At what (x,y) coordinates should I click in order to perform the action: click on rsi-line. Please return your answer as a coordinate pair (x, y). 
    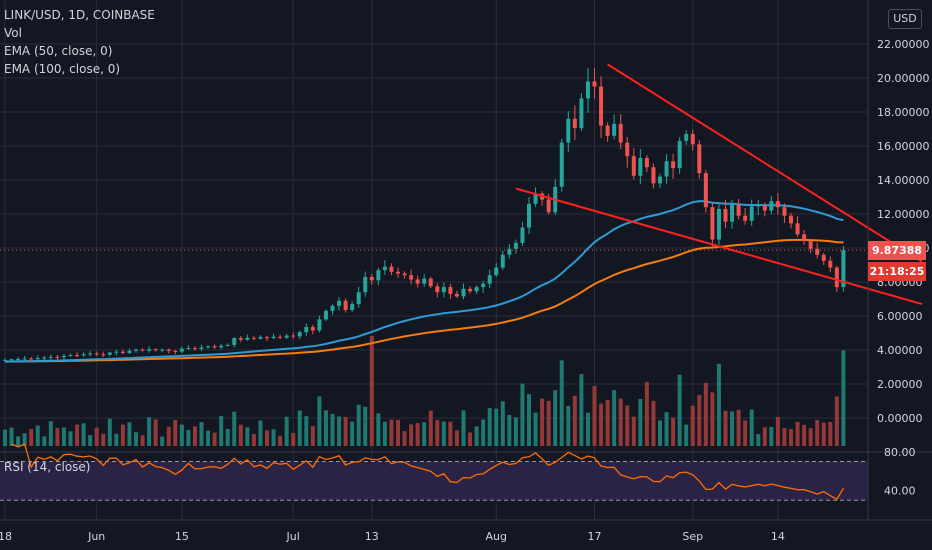
    Looking at the image, I should click on (427, 472).